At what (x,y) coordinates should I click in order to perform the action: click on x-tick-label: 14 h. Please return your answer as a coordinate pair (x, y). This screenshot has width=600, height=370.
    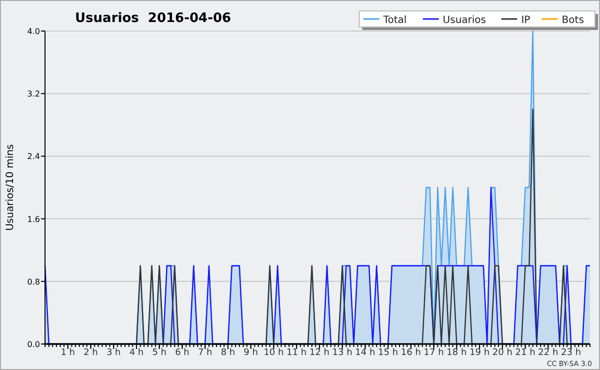
    Looking at the image, I should click on (365, 353).